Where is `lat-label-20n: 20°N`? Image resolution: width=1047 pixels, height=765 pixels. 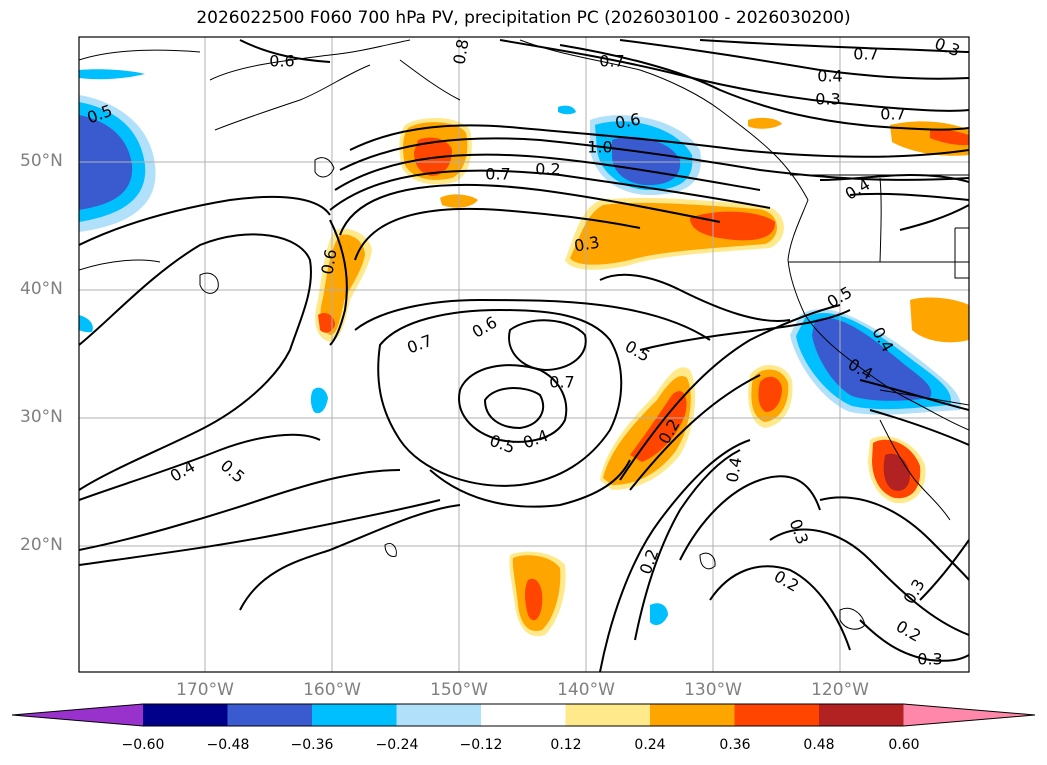 lat-label-20n: 20°N is located at coordinates (41, 545).